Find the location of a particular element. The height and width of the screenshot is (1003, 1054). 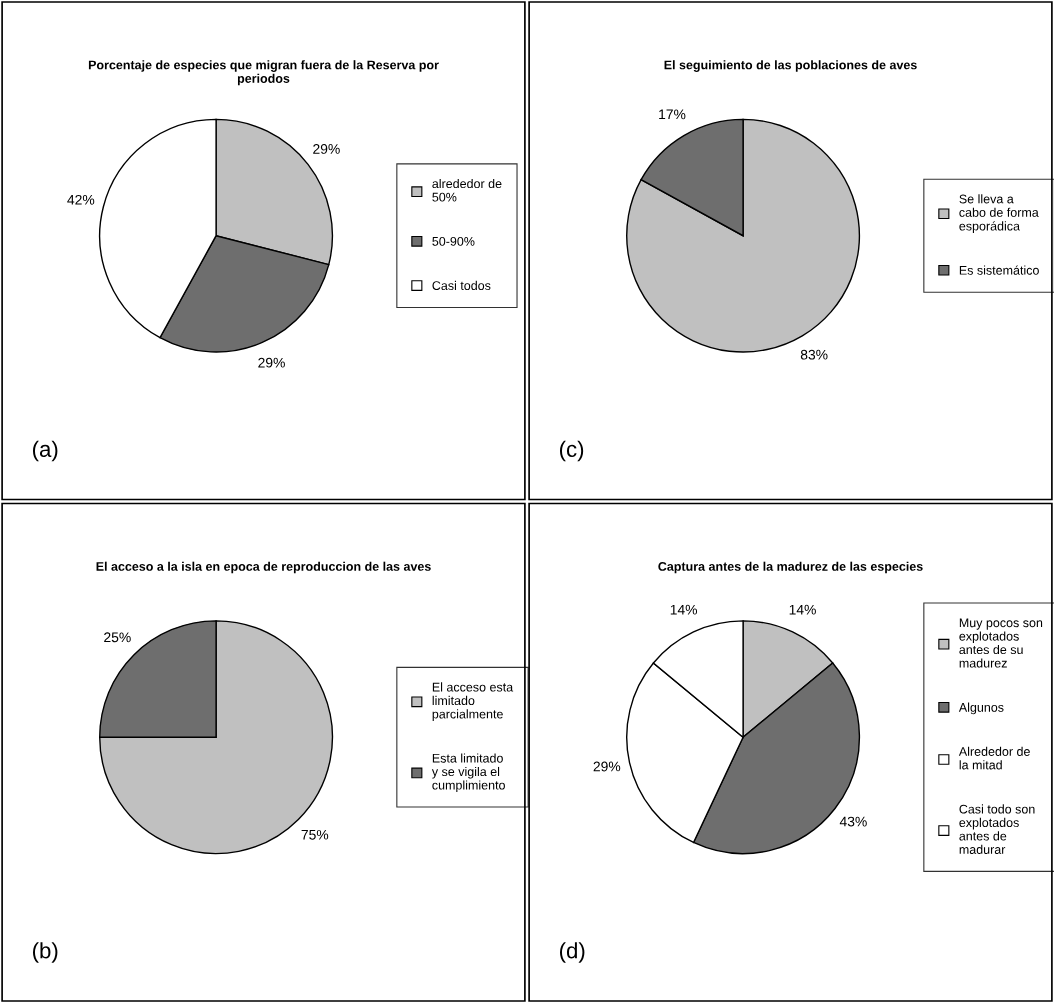

text: (a) is located at coordinates (45, 451).